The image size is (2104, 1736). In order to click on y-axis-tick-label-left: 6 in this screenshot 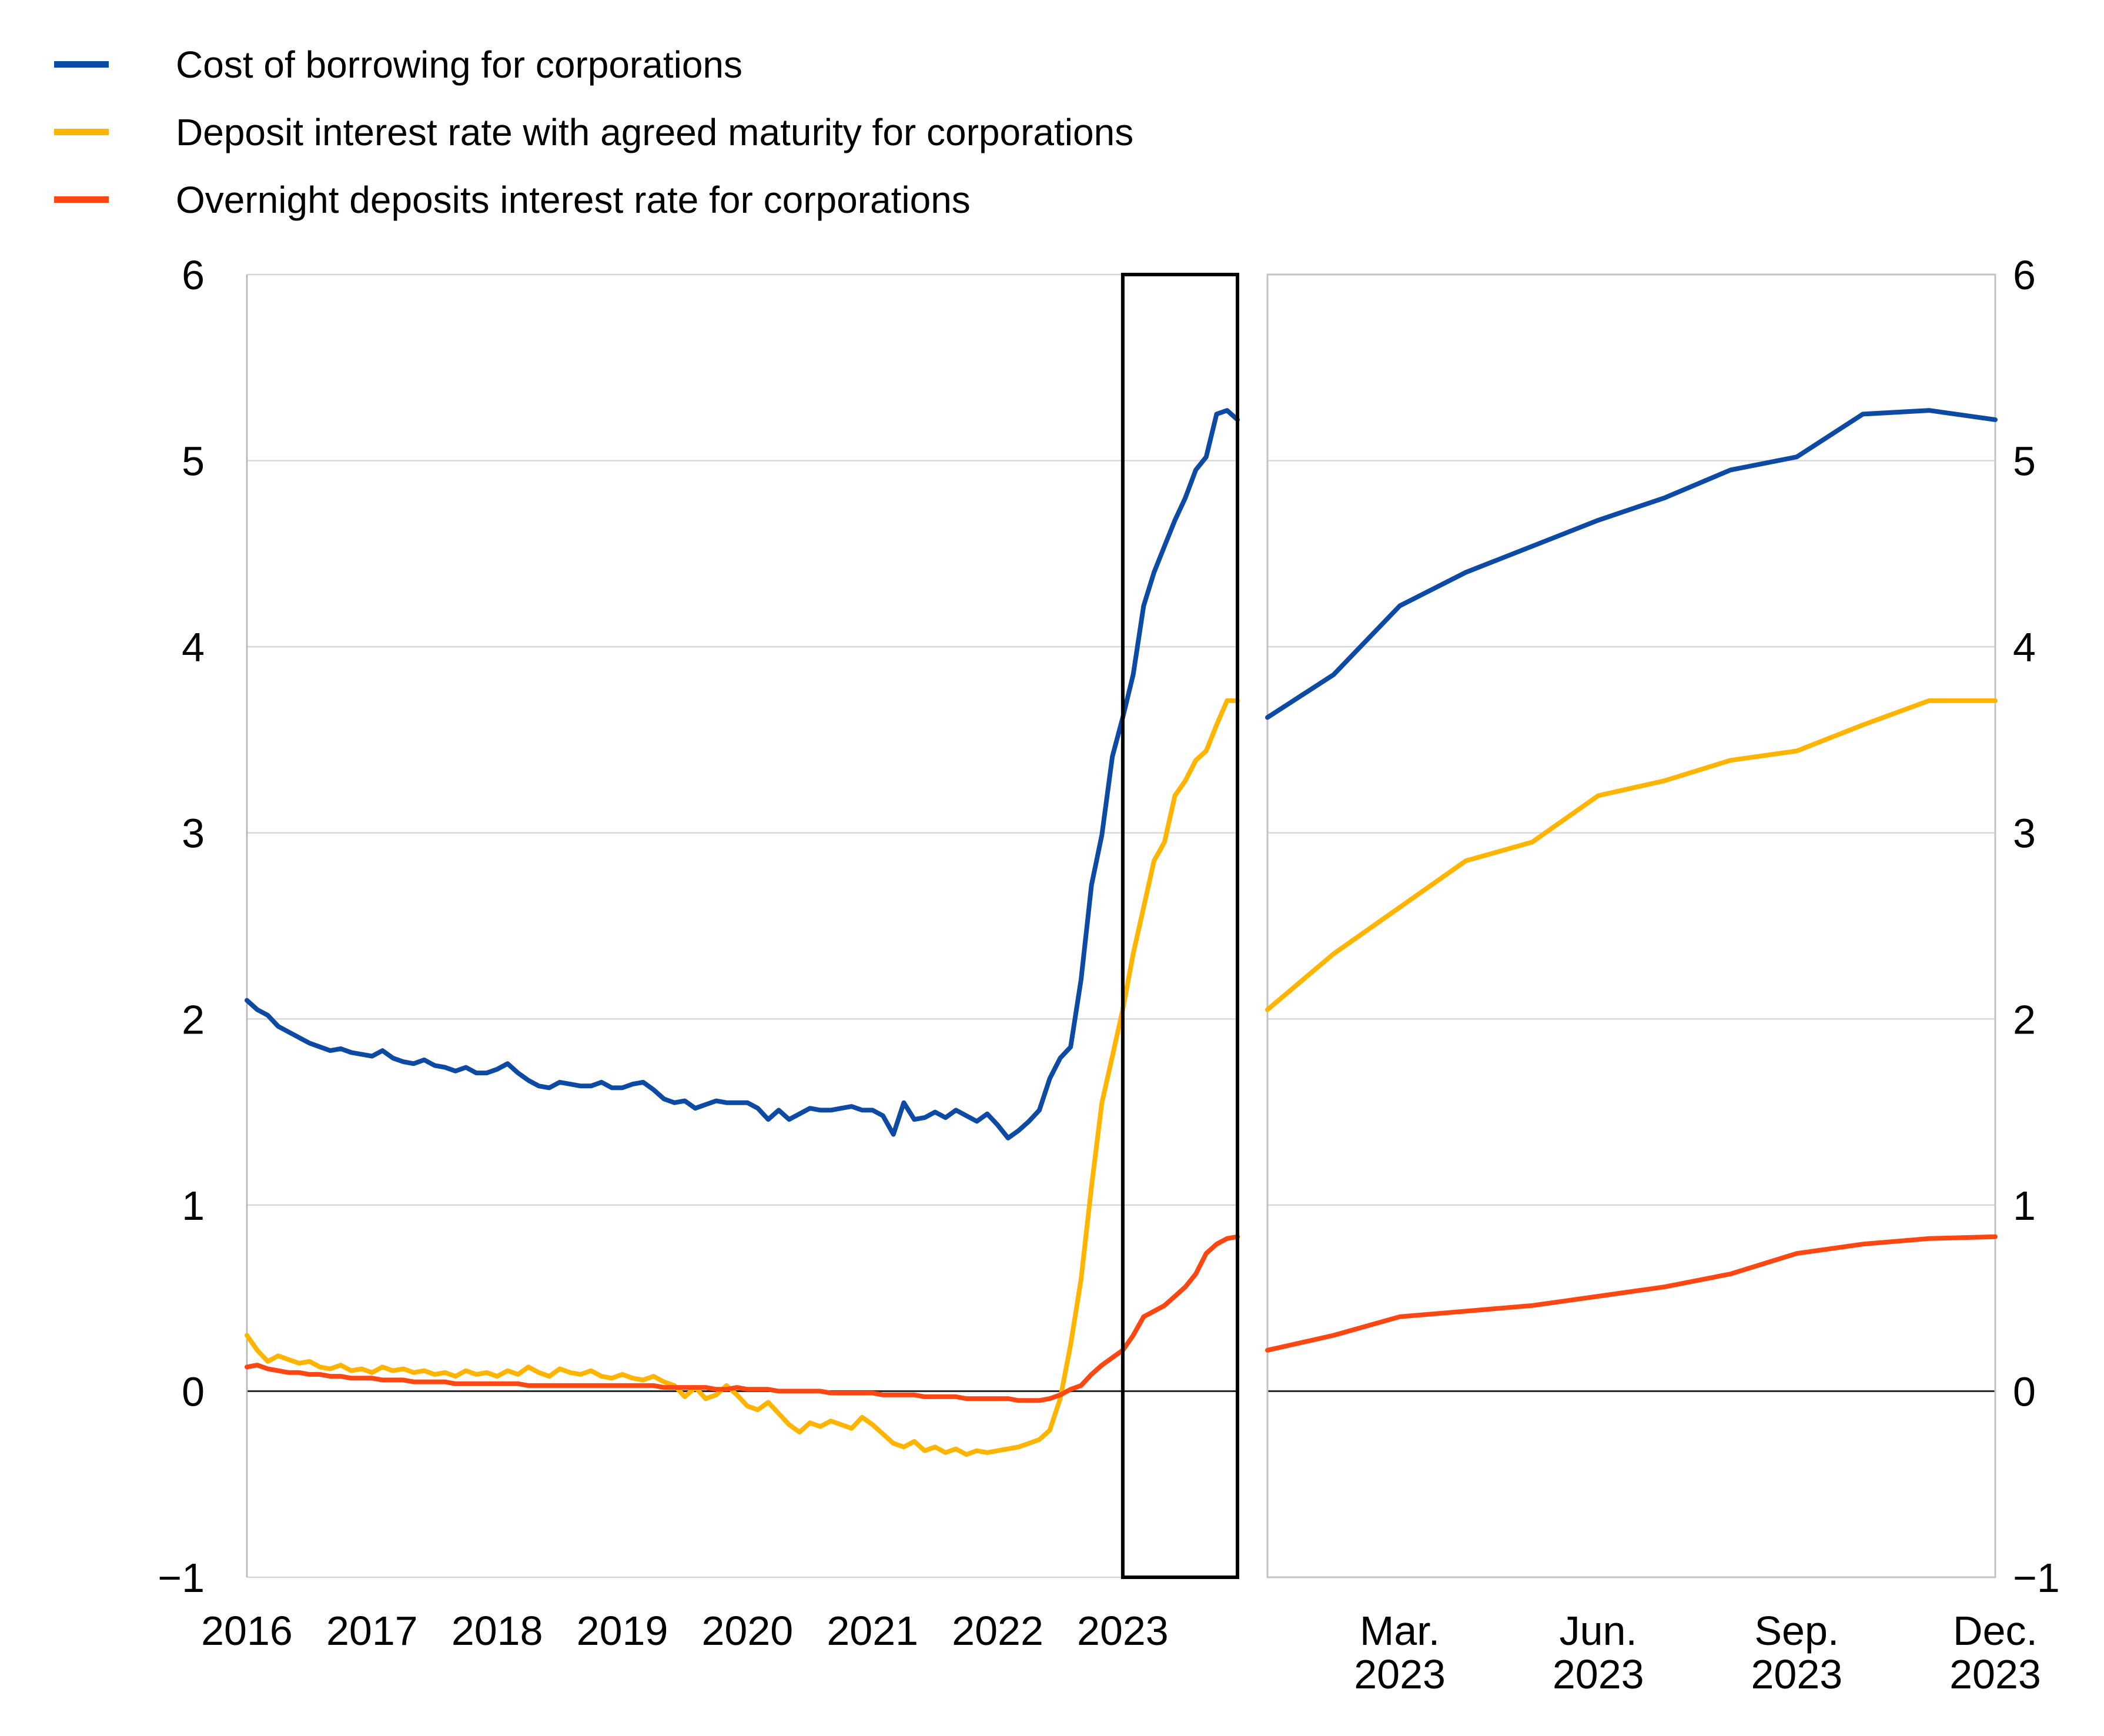, I will do `click(193, 275)`.